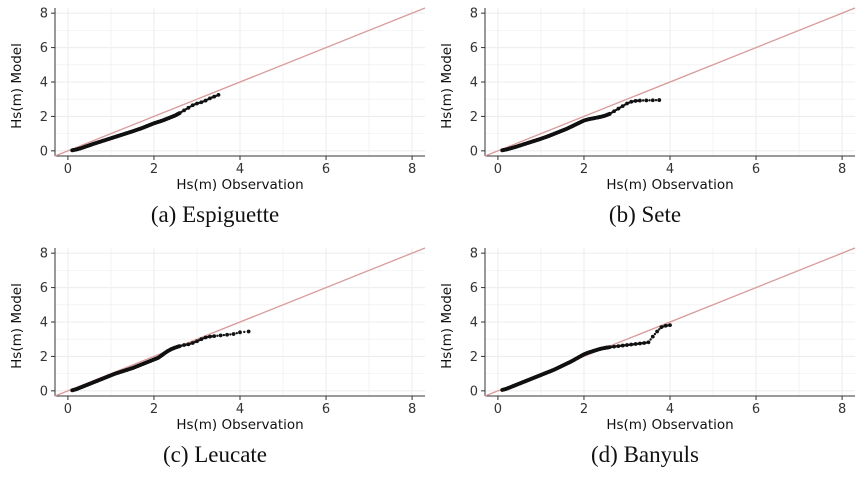 The width and height of the screenshot is (859, 478). I want to click on grid-a, so click(240, 82).